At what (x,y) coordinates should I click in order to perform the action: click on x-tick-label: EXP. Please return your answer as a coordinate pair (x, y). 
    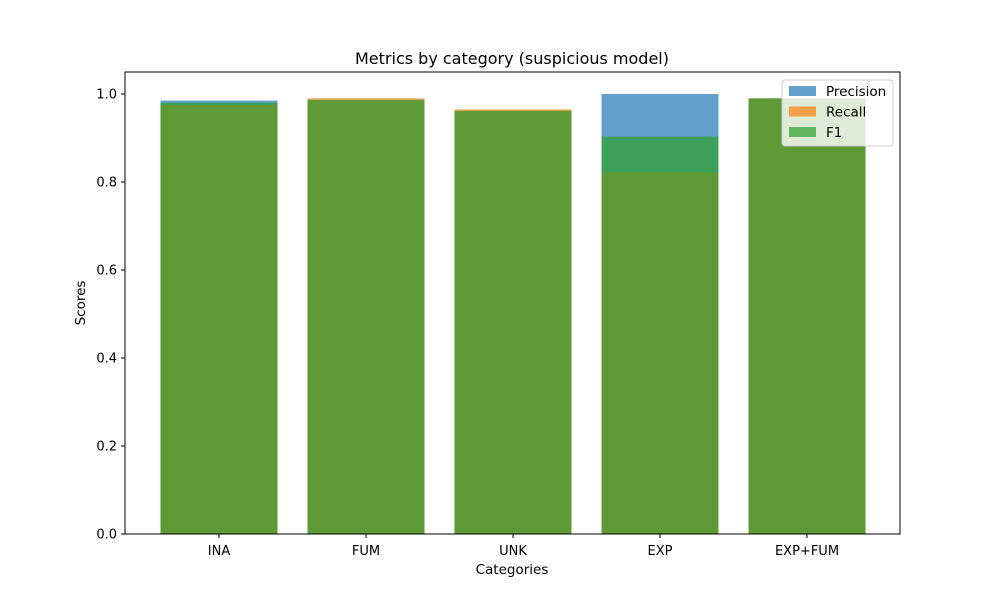
    Looking at the image, I should click on (660, 551).